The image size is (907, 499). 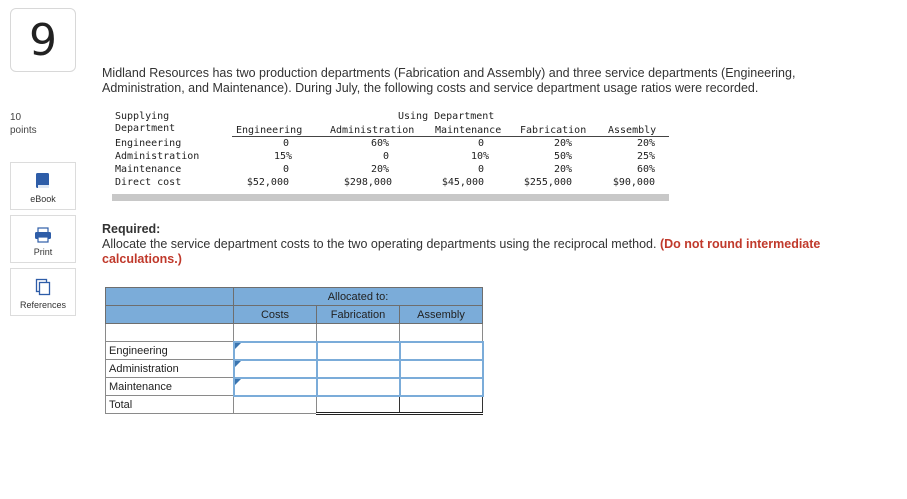 I want to click on points-info: 10 points, so click(x=23, y=124).